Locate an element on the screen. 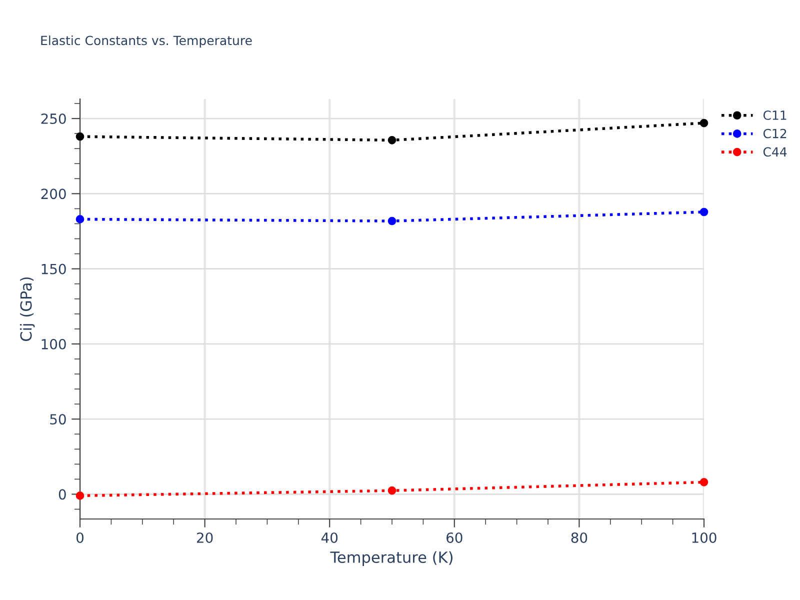 This screenshot has height=600, width=800. x-tick-label: 60 is located at coordinates (454, 537).